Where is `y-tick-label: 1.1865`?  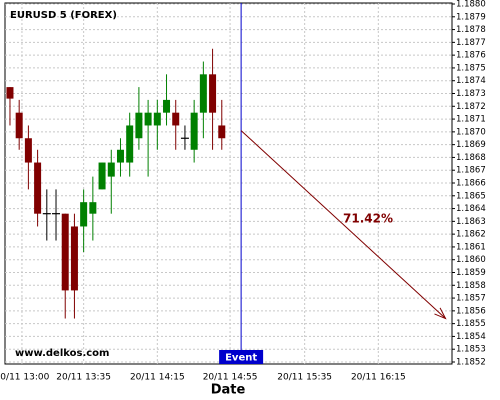
y-tick-label: 1.1865 is located at coordinates (471, 196).